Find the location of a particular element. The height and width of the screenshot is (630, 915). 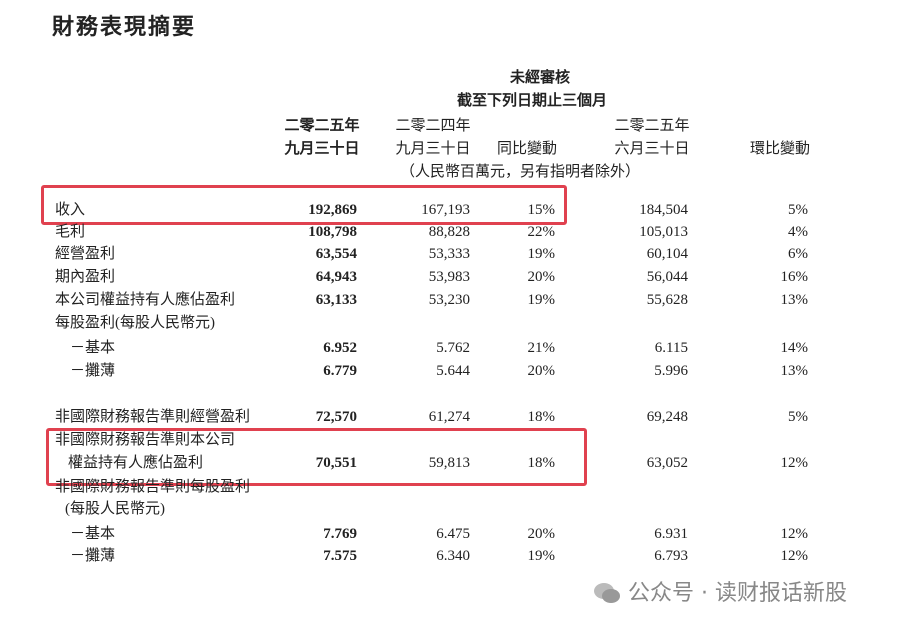

cell-value: 6.952 is located at coordinates (340, 348).